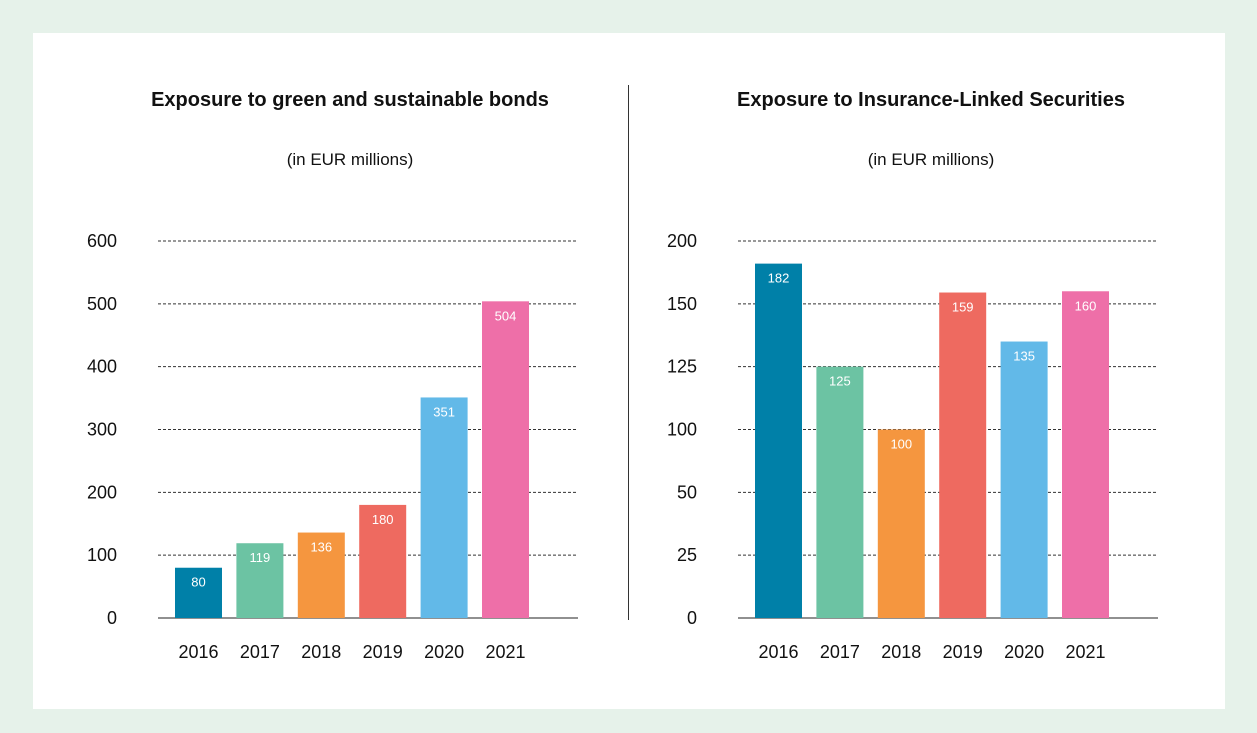 Image resolution: width=1257 pixels, height=733 pixels. I want to click on data-label: 159, so click(963, 307).